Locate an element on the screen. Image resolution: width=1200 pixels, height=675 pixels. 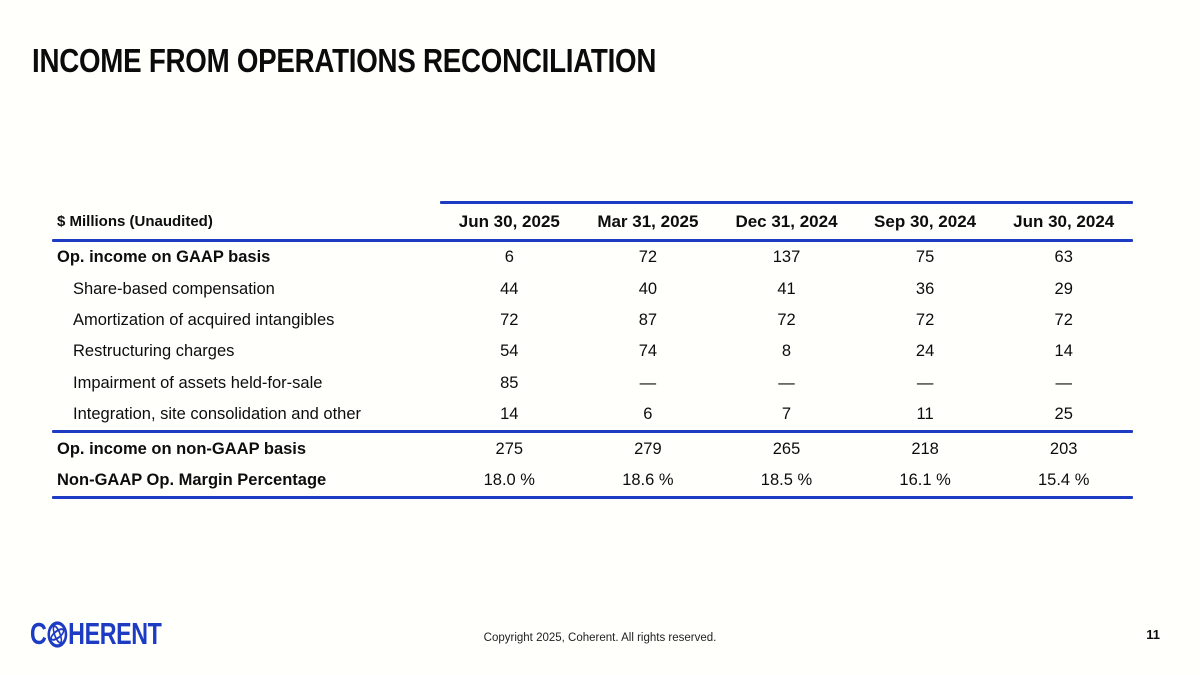
column-header-dec-31-2024: Dec 31, 2024 is located at coordinates (786, 221).